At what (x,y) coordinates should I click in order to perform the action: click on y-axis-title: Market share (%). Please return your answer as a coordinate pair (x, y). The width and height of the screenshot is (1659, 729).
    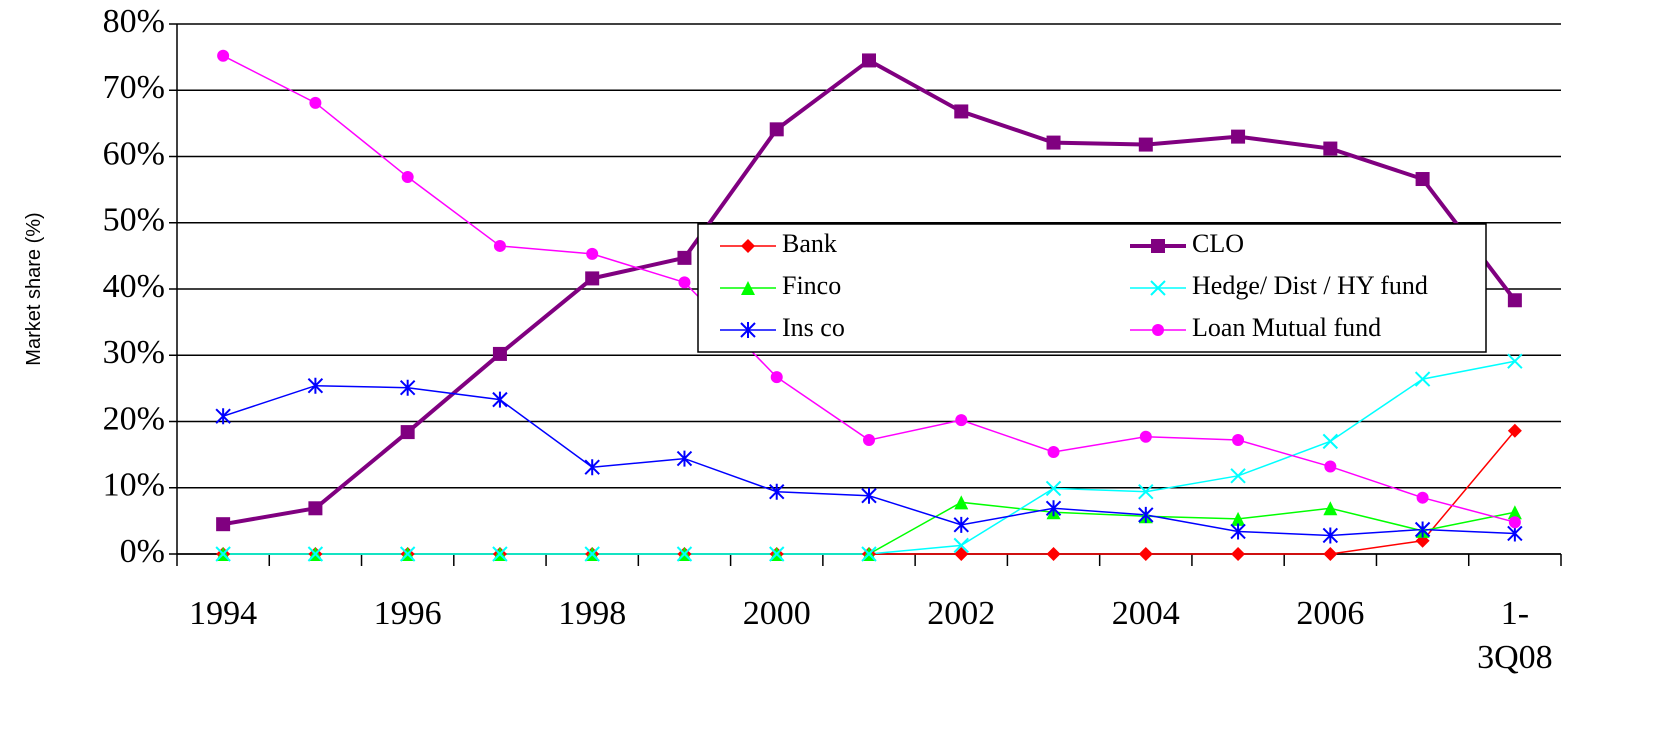
    Looking at the image, I should click on (34, 288).